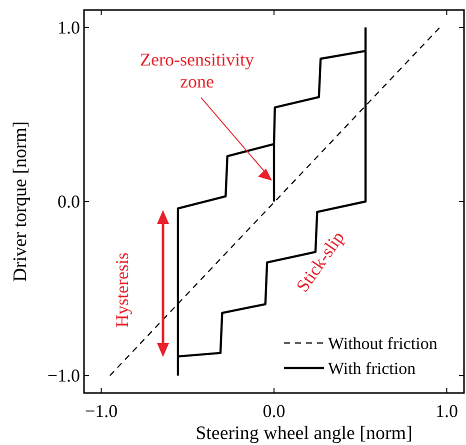  I want to click on annotation: Hysteresis, so click(122, 290).